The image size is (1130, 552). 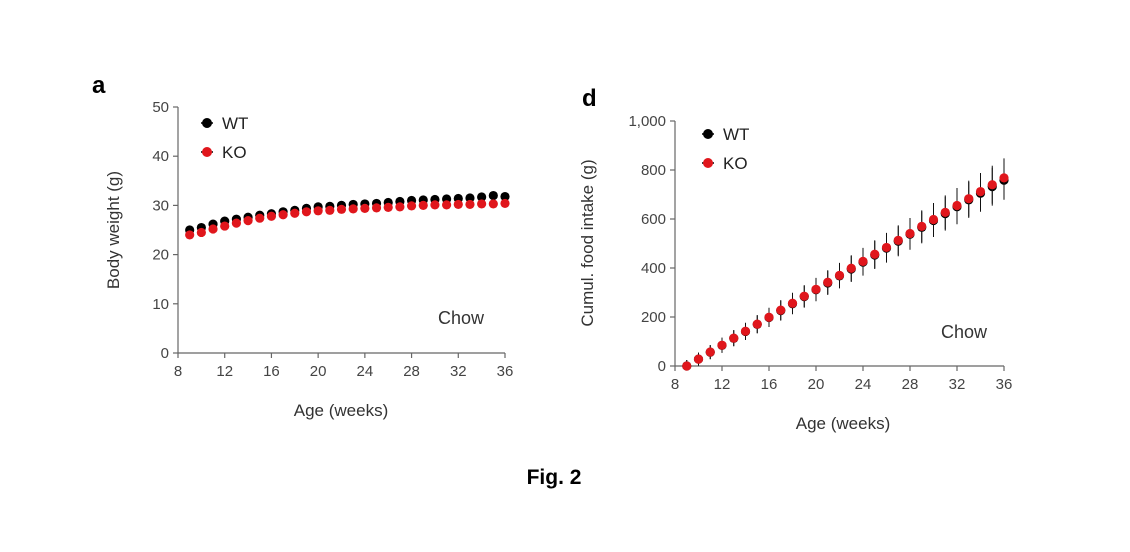 I want to click on y-tick-label: 800, so click(x=653, y=170).